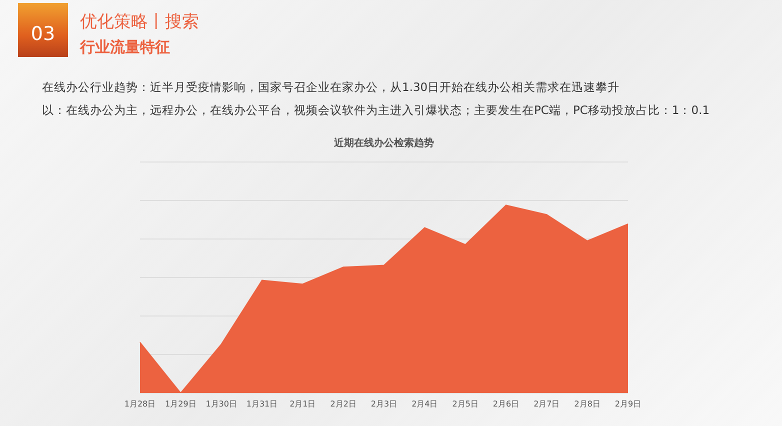  What do you see at coordinates (376, 110) in the screenshot?
I see `text: 以：在线办公为主，远程办公，在线办公平台，视频会议软件为主进入引爆状态；主要发生在PC端，PC移动投放占比：1：0.1` at bounding box center [376, 110].